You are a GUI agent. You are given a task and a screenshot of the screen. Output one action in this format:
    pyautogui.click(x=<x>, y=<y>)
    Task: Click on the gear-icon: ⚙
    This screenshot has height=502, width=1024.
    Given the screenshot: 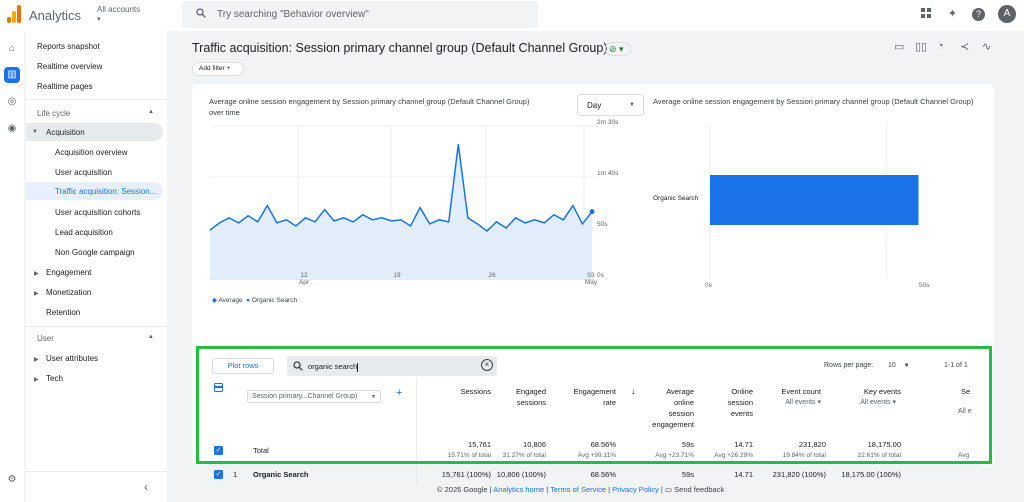 What is the action you would take?
    pyautogui.click(x=12, y=479)
    